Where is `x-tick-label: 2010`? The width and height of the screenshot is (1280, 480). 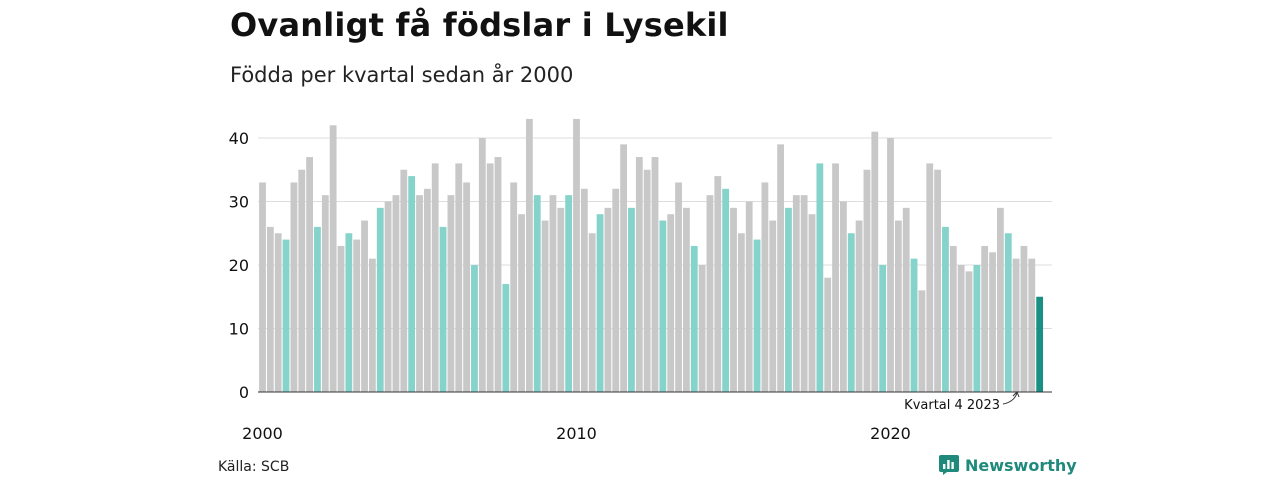 x-tick-label: 2010 is located at coordinates (576, 433).